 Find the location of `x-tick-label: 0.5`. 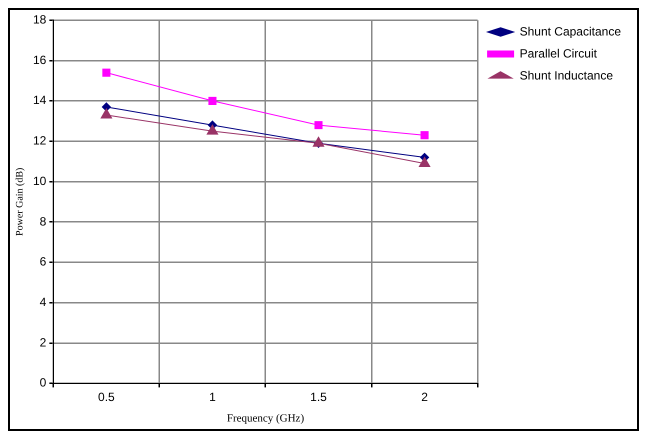

x-tick-label: 0.5 is located at coordinates (107, 397).